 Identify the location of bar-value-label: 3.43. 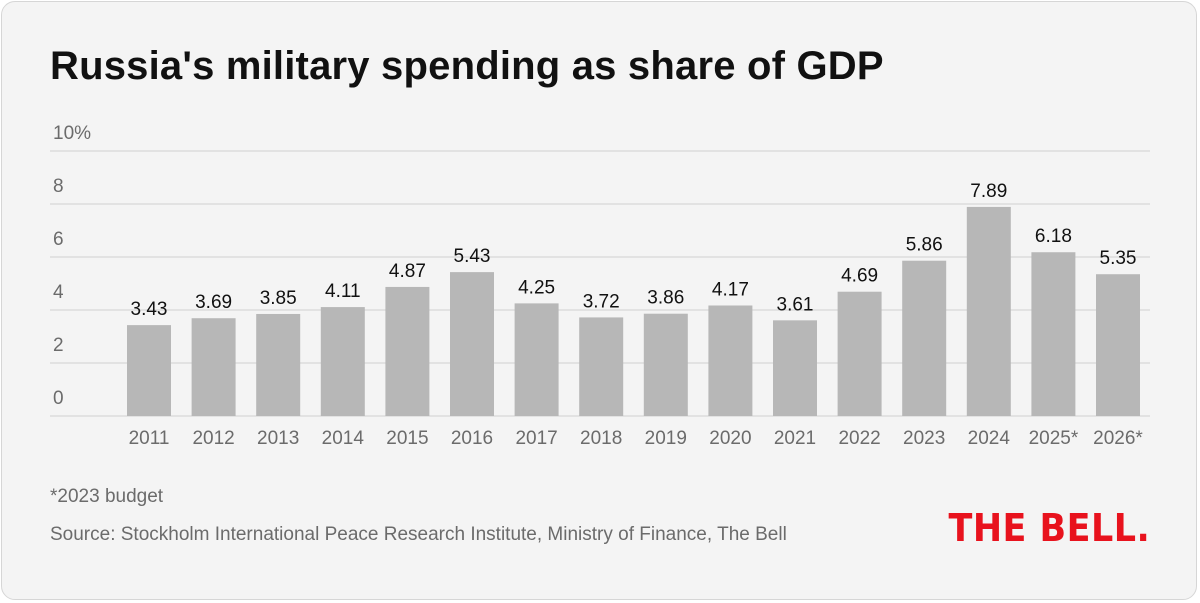
(149, 309).